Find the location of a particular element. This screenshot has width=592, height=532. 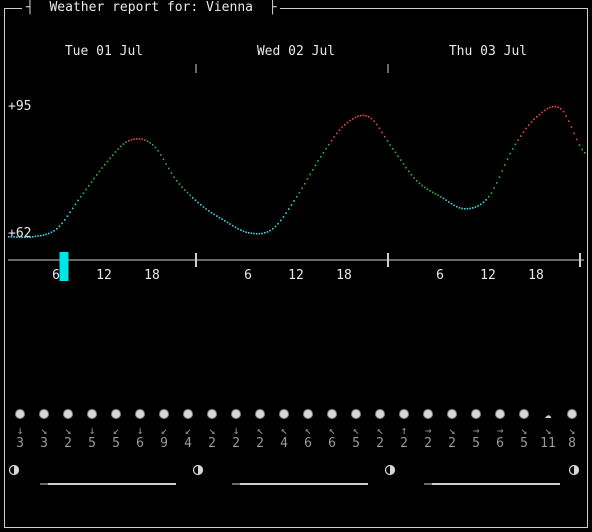

wind-speed: 8 is located at coordinates (572, 443).